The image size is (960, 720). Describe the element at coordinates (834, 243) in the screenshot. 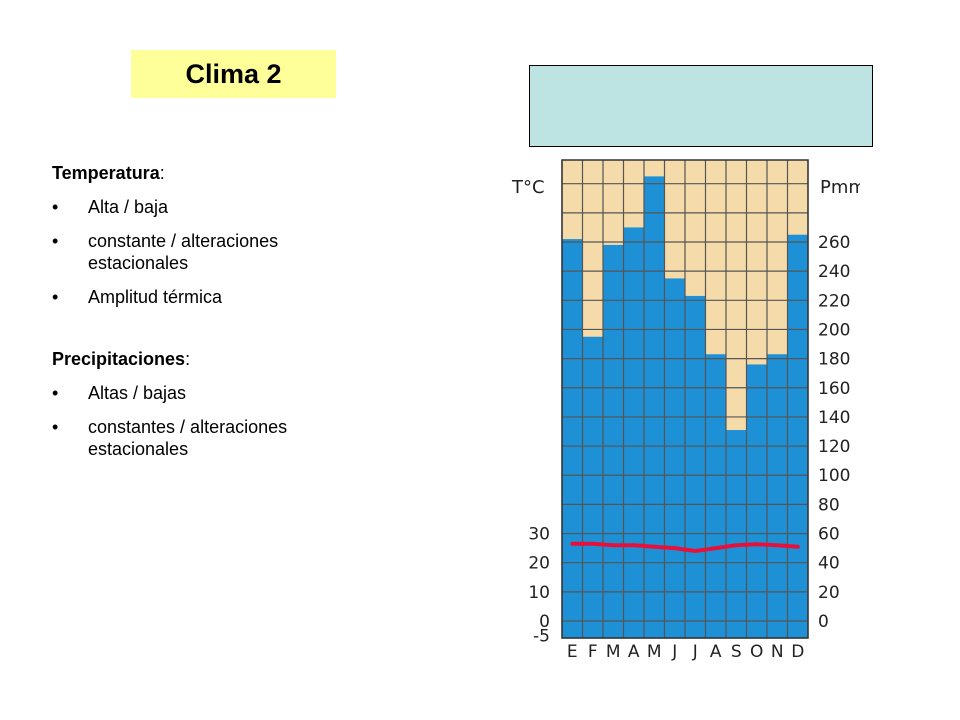

I see `right-tick-label: 260` at that location.